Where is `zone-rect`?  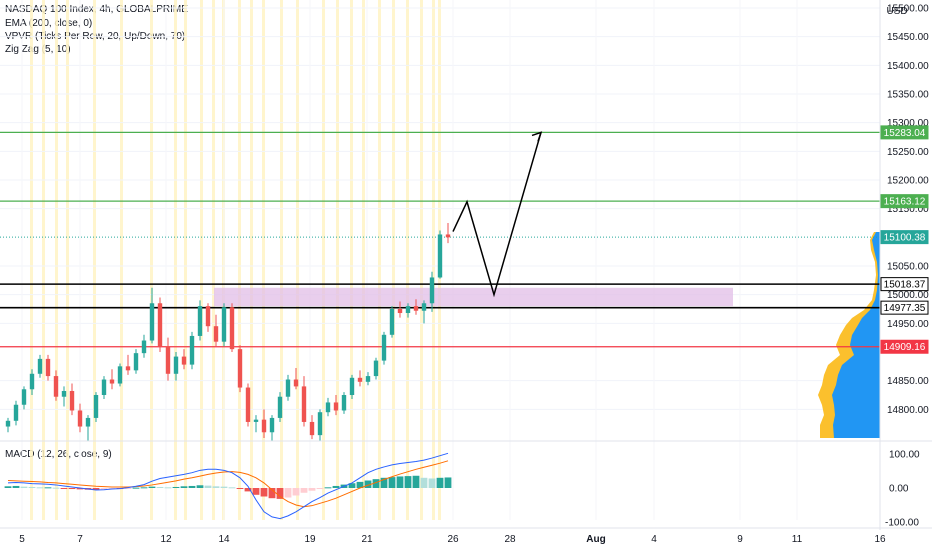 zone-rect is located at coordinates (473, 297).